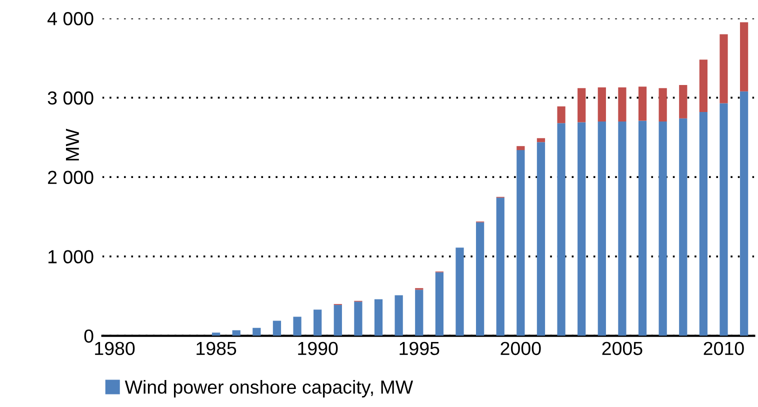 Image resolution: width=758 pixels, height=407 pixels. What do you see at coordinates (89, 336) in the screenshot?
I see `y-tick-label: 0` at bounding box center [89, 336].